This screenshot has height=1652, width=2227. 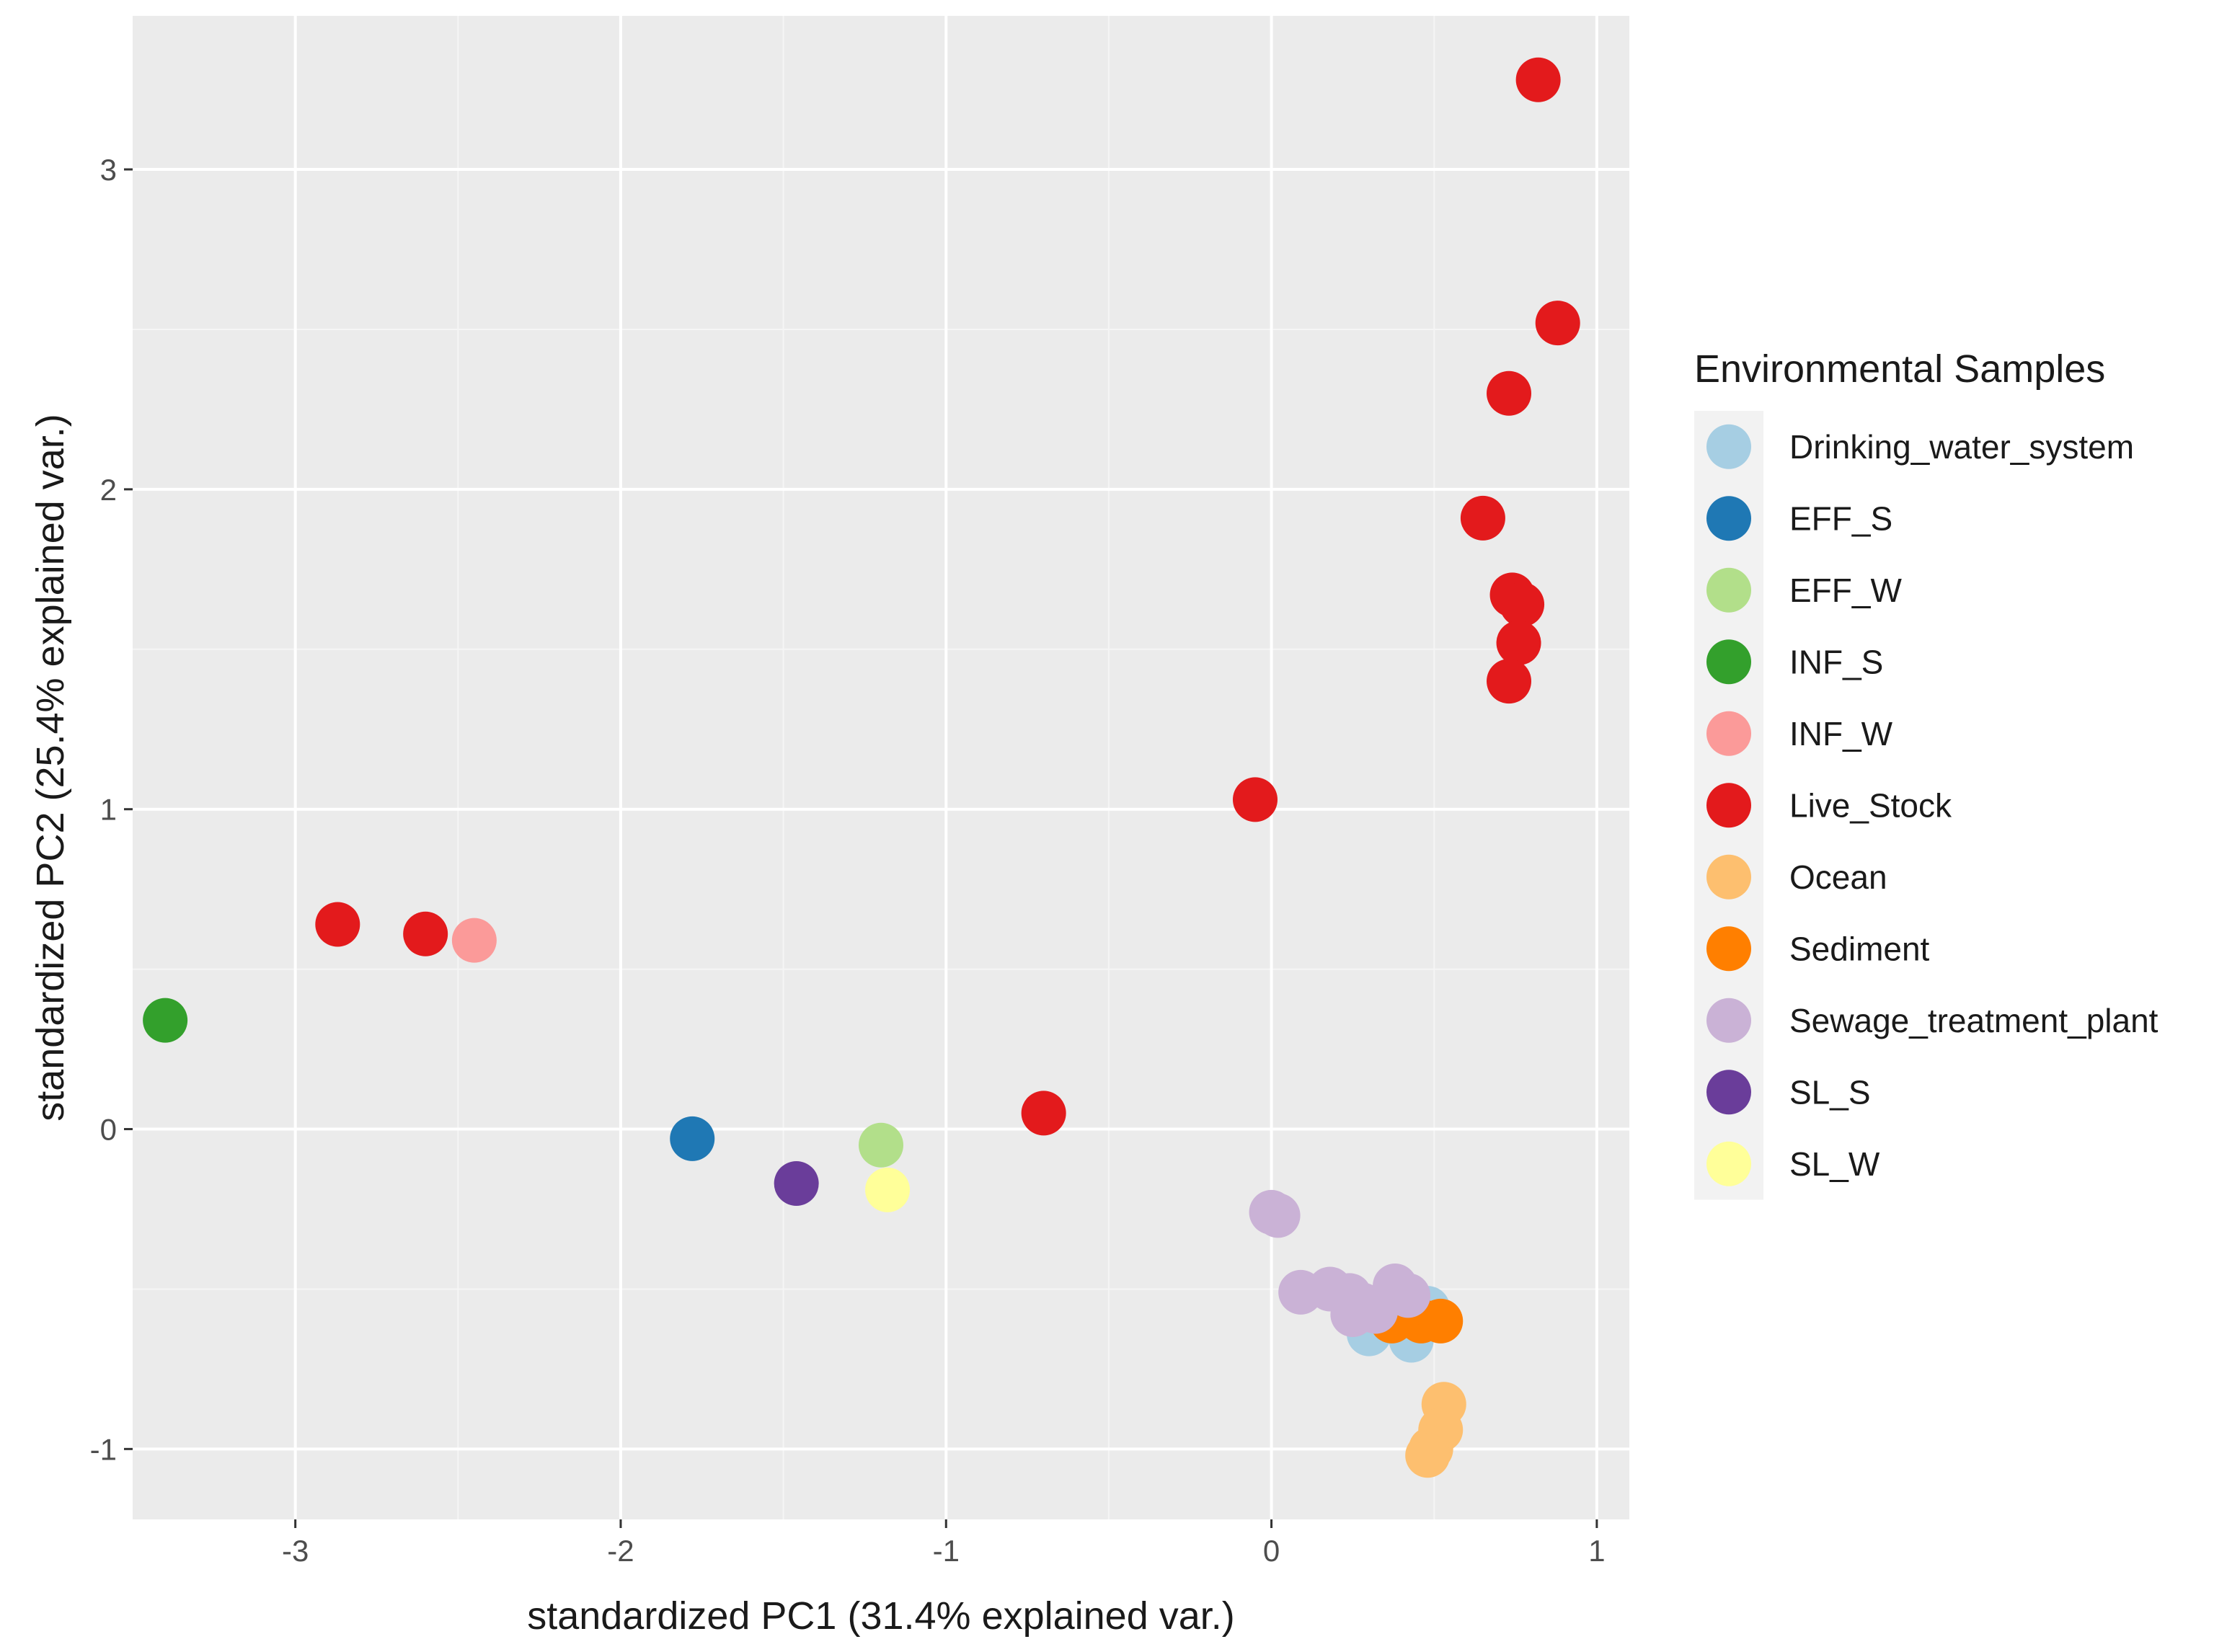 I want to click on y-axis-title: standardized PC2 (25.4% explained var.), so click(x=51, y=768).